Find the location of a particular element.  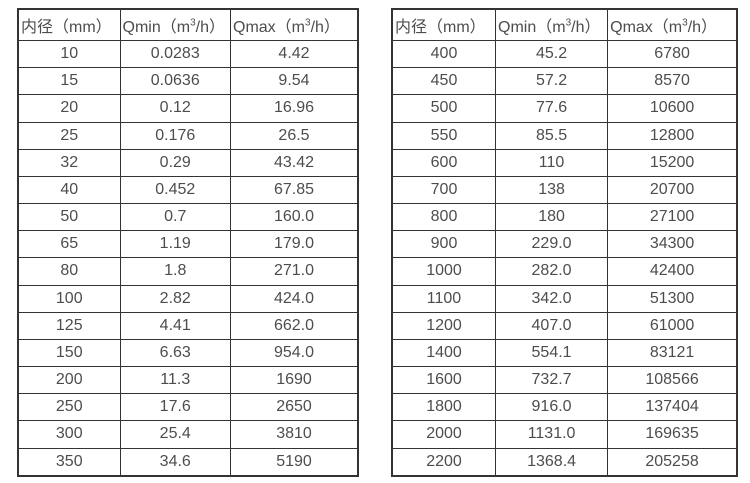

table-row: 250 17.6 2650 is located at coordinates (188, 407).